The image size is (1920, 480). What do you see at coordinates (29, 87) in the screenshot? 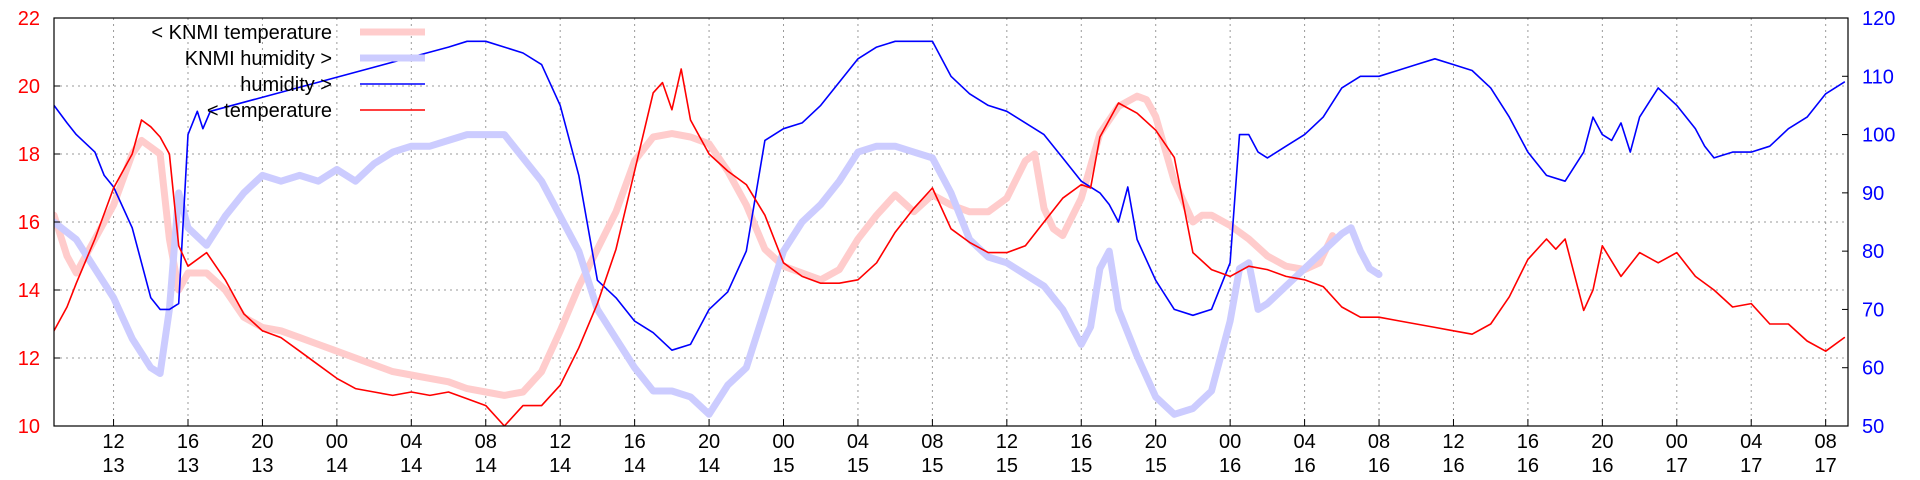
I see `y-left-tick-label: 20` at bounding box center [29, 87].